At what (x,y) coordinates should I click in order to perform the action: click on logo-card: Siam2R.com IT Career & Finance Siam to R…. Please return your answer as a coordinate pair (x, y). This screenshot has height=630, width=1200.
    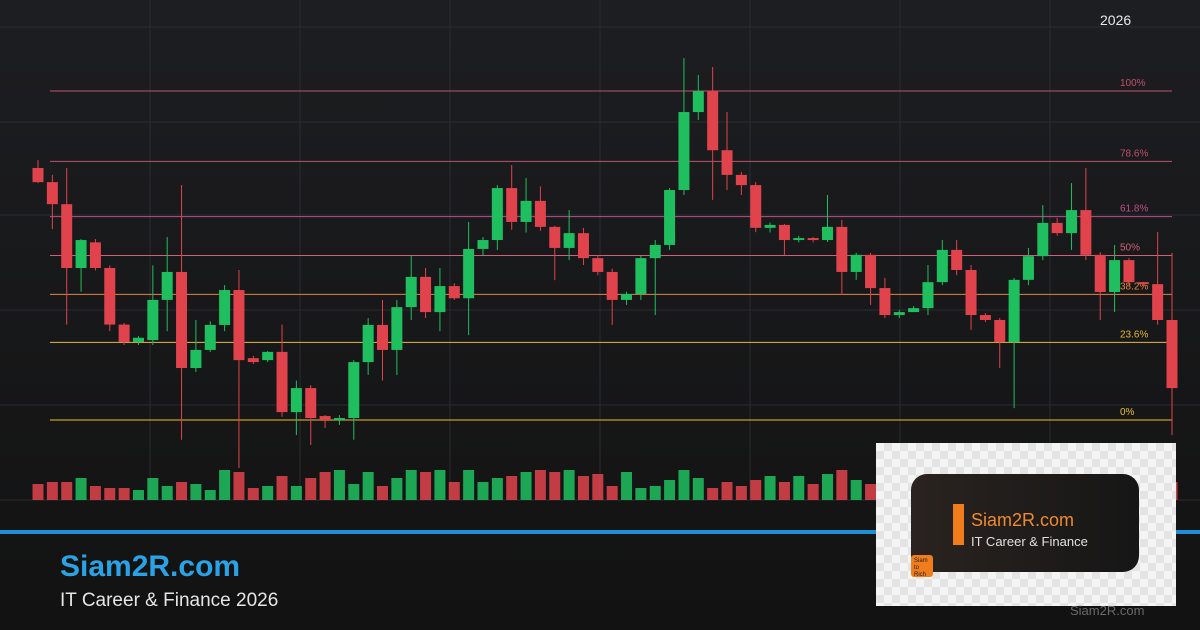
    Looking at the image, I should click on (1025, 526).